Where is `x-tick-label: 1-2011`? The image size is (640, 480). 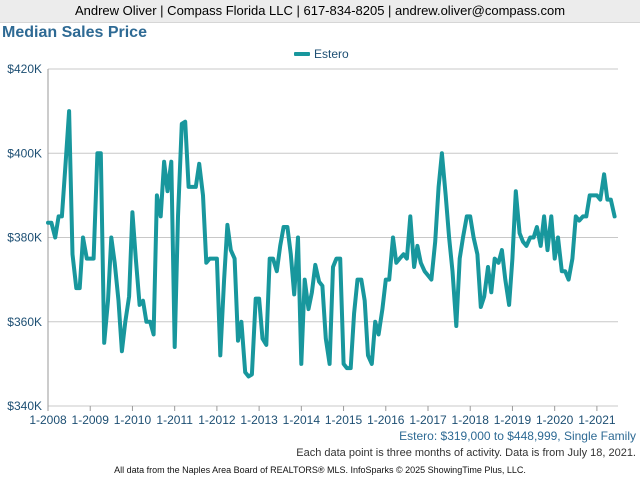
x-tick-label: 1-2011 is located at coordinates (174, 420).